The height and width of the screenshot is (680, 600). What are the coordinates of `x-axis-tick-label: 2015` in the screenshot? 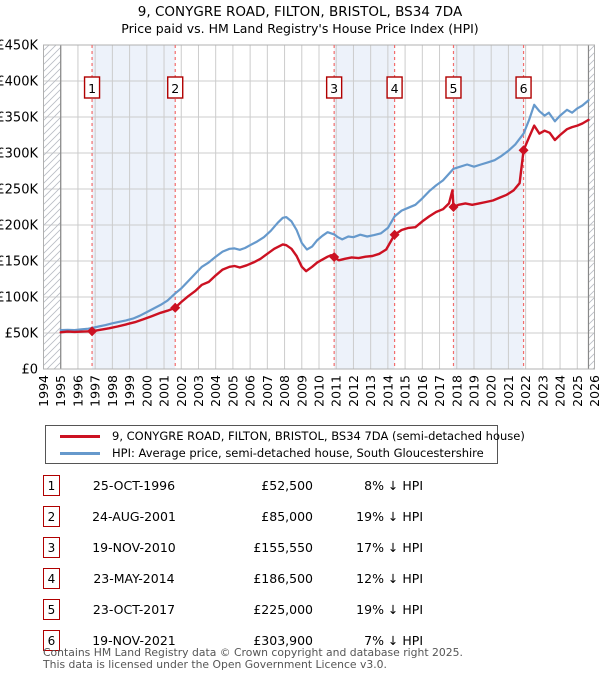 It's located at (405, 391).